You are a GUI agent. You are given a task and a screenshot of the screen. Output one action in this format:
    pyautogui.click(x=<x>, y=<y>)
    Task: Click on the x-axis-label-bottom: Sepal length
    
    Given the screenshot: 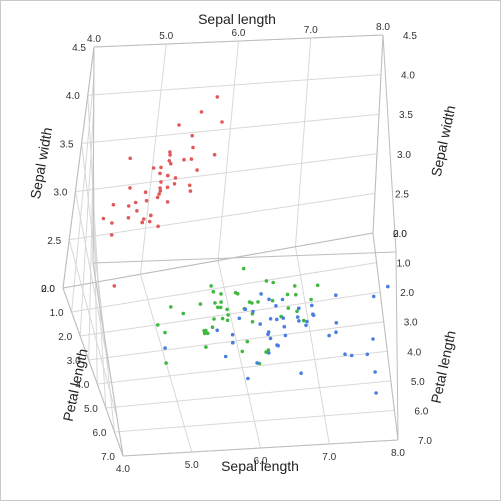 What is the action you would take?
    pyautogui.click(x=260, y=466)
    